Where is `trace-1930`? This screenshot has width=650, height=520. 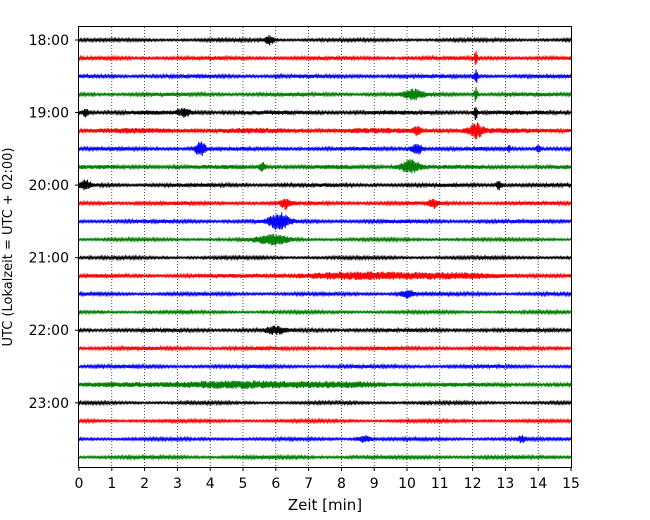
trace-1930 is located at coordinates (325, 149).